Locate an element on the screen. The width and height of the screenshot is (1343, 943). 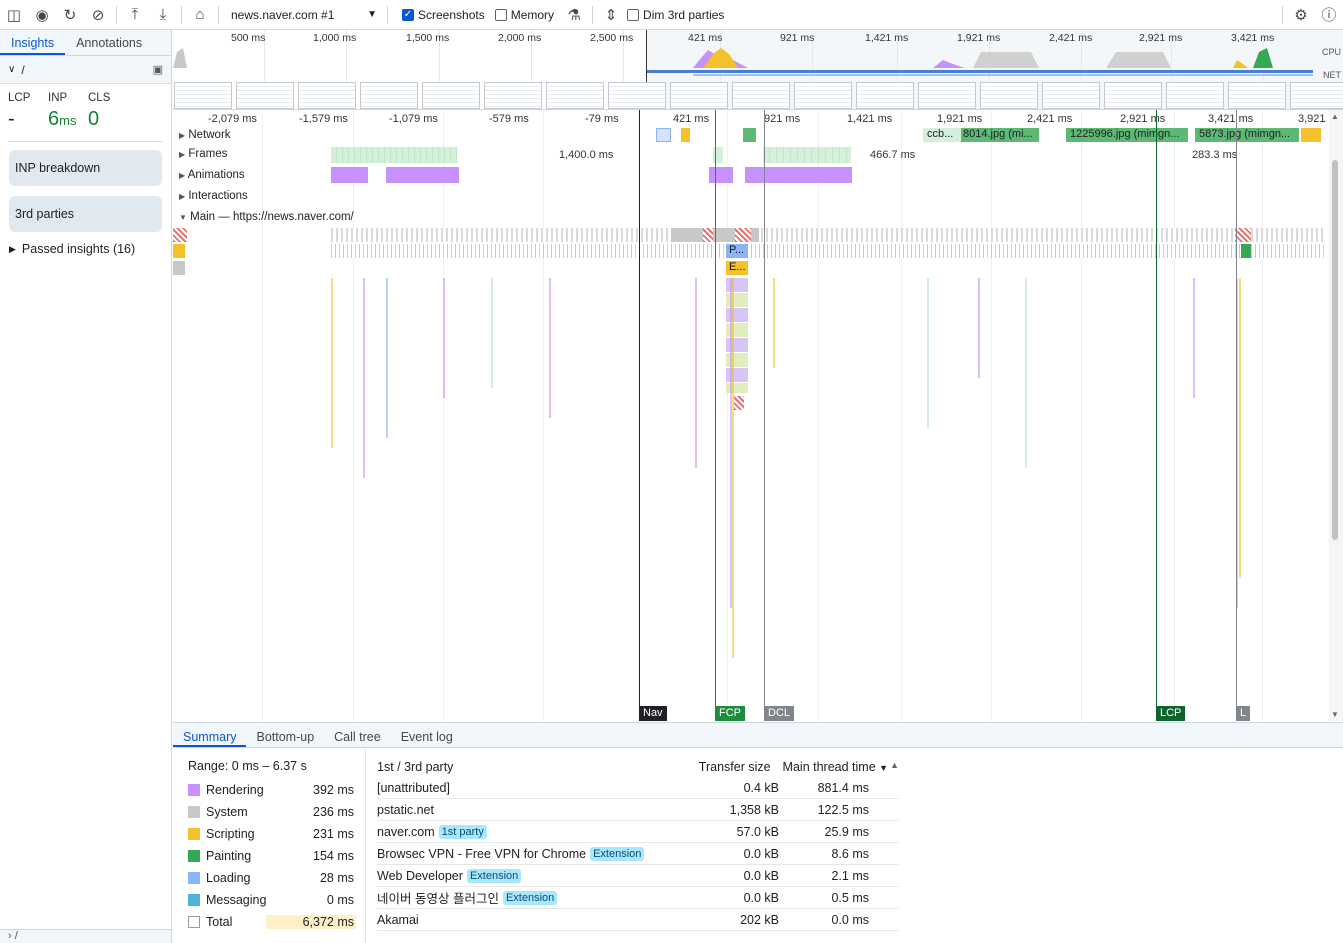
settings-gear-icon: ⚙ is located at coordinates (1301, 15).